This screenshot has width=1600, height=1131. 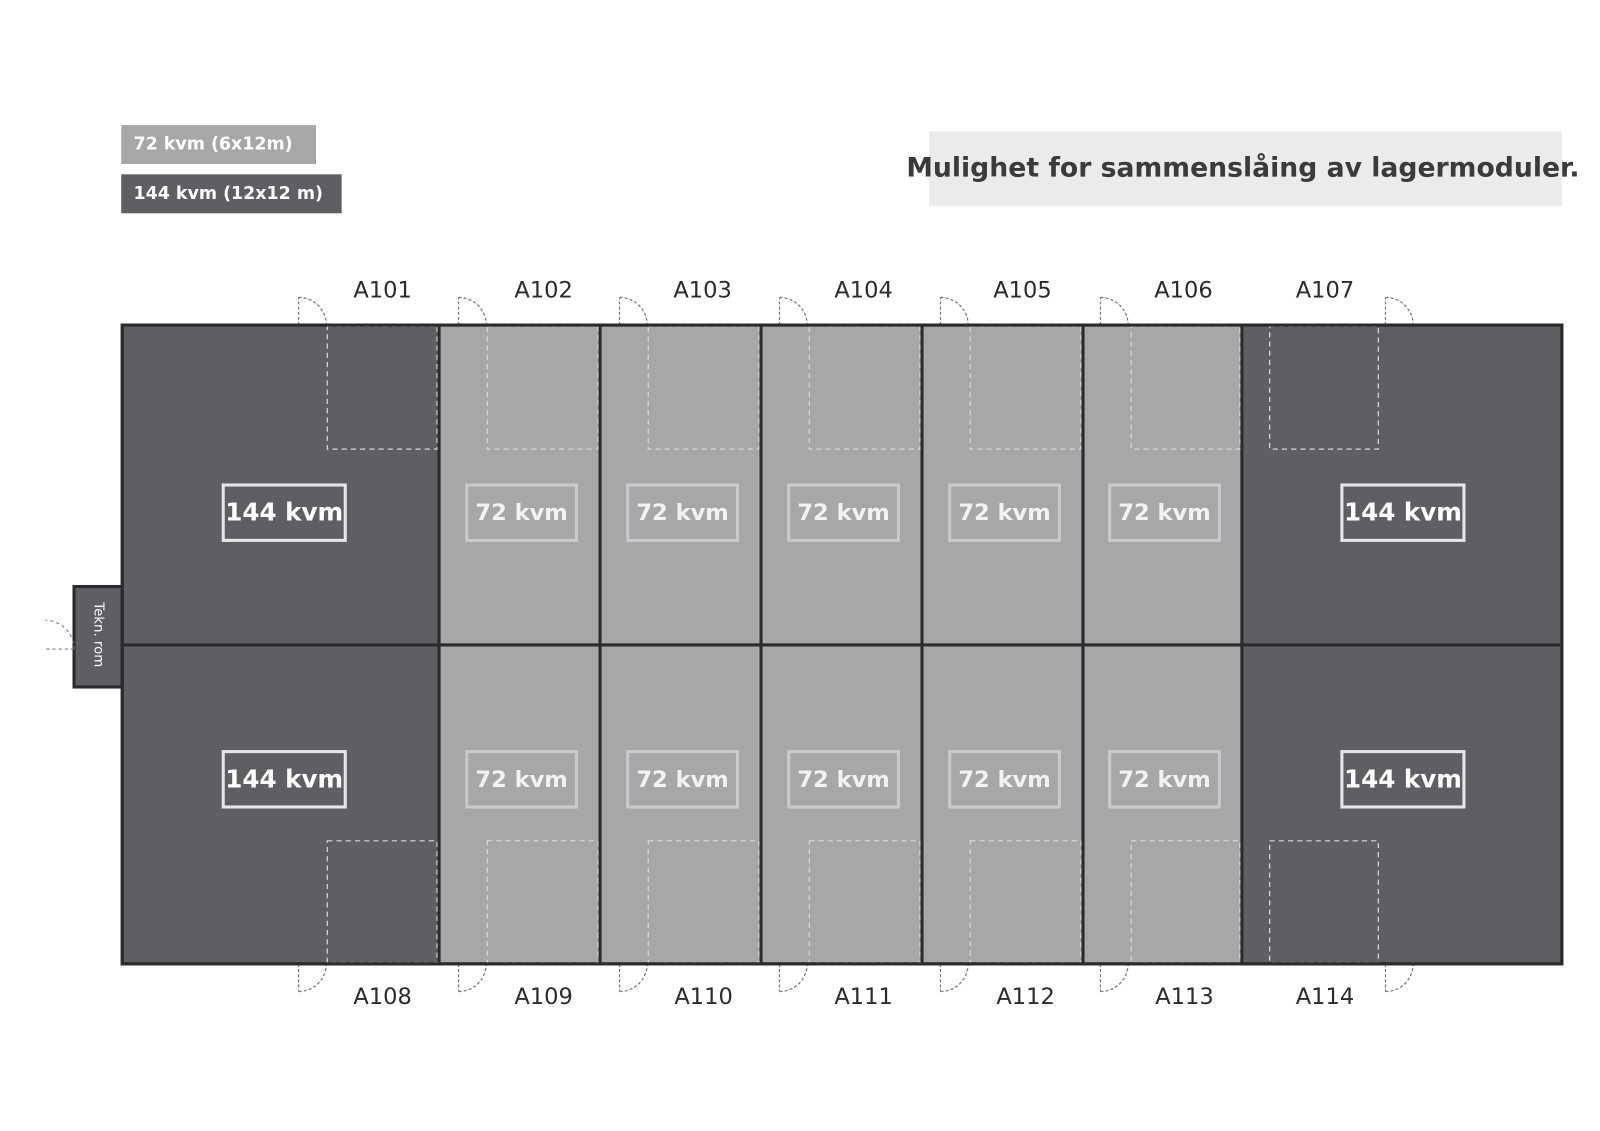 I want to click on technical-room, so click(x=98, y=636).